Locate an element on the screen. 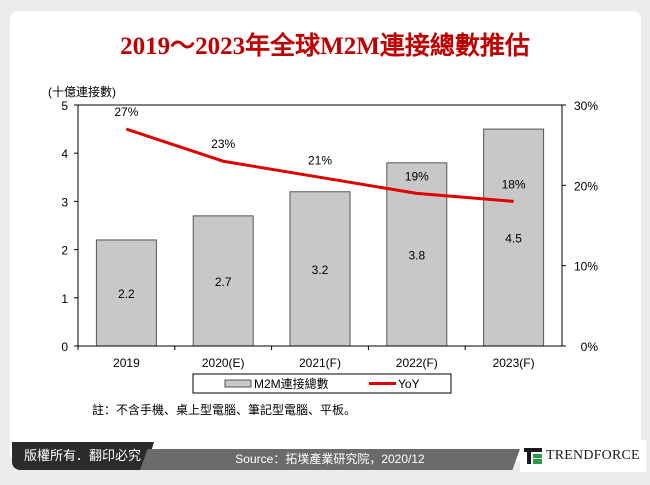 Image resolution: width=650 pixels, height=485 pixels. bar-2020(E) is located at coordinates (223, 281).